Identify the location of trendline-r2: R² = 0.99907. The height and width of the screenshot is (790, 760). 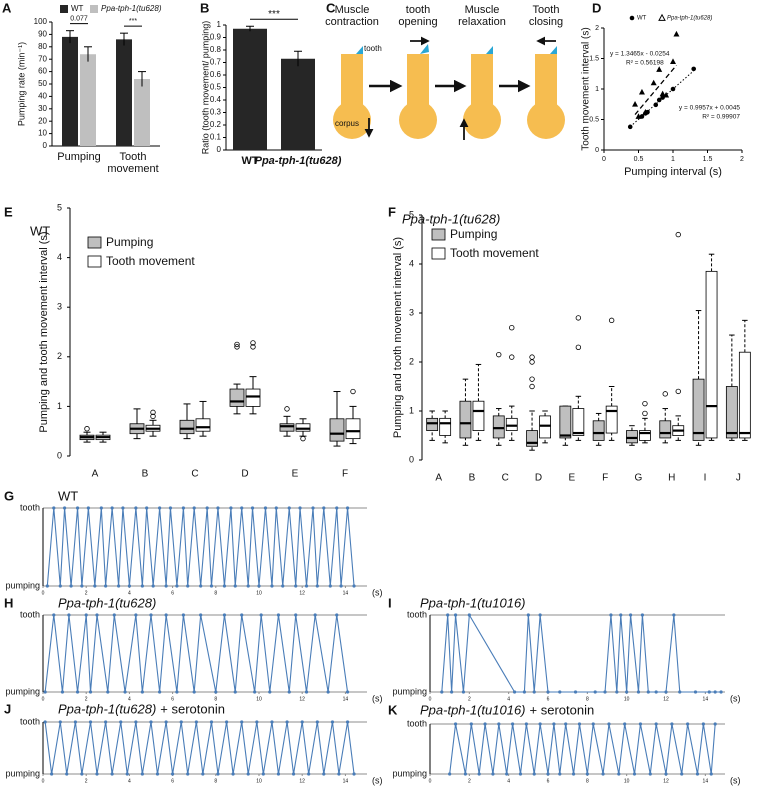
(721, 117).